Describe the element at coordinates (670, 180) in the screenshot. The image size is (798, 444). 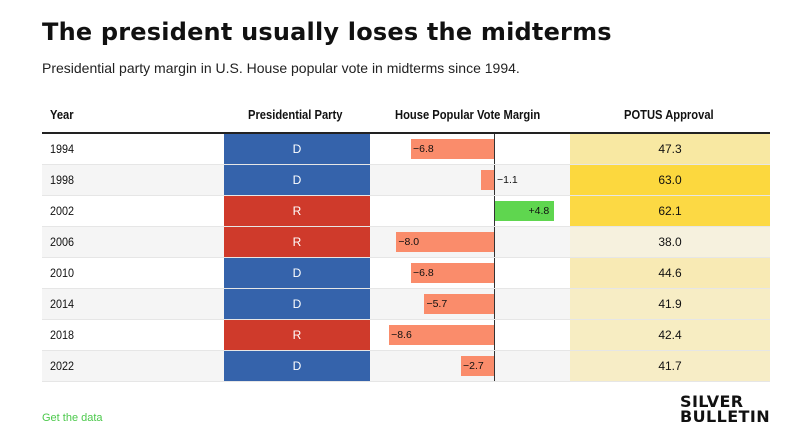
I see `approval-cell: 63.0` at that location.